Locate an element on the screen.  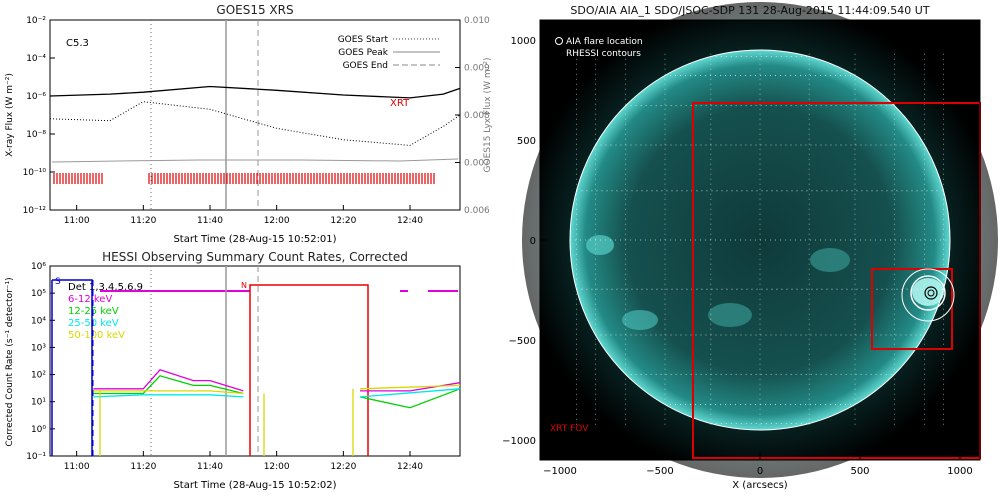
goes-lyx-flux is located at coordinates (255, 160).